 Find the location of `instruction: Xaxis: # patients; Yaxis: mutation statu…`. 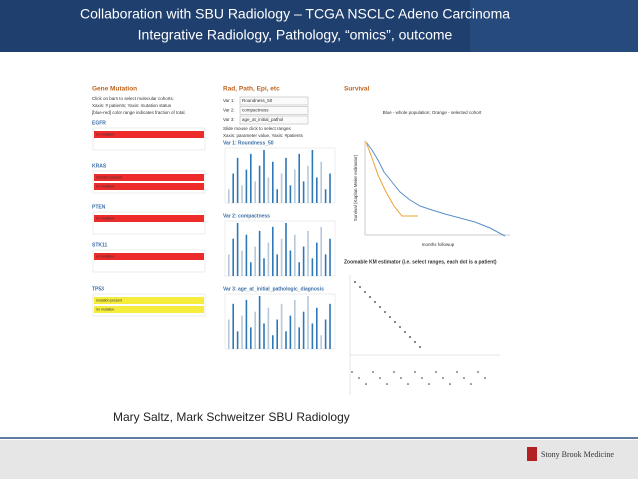

instruction: Xaxis: # patients; Yaxis: mutation statu… is located at coordinates (132, 105).